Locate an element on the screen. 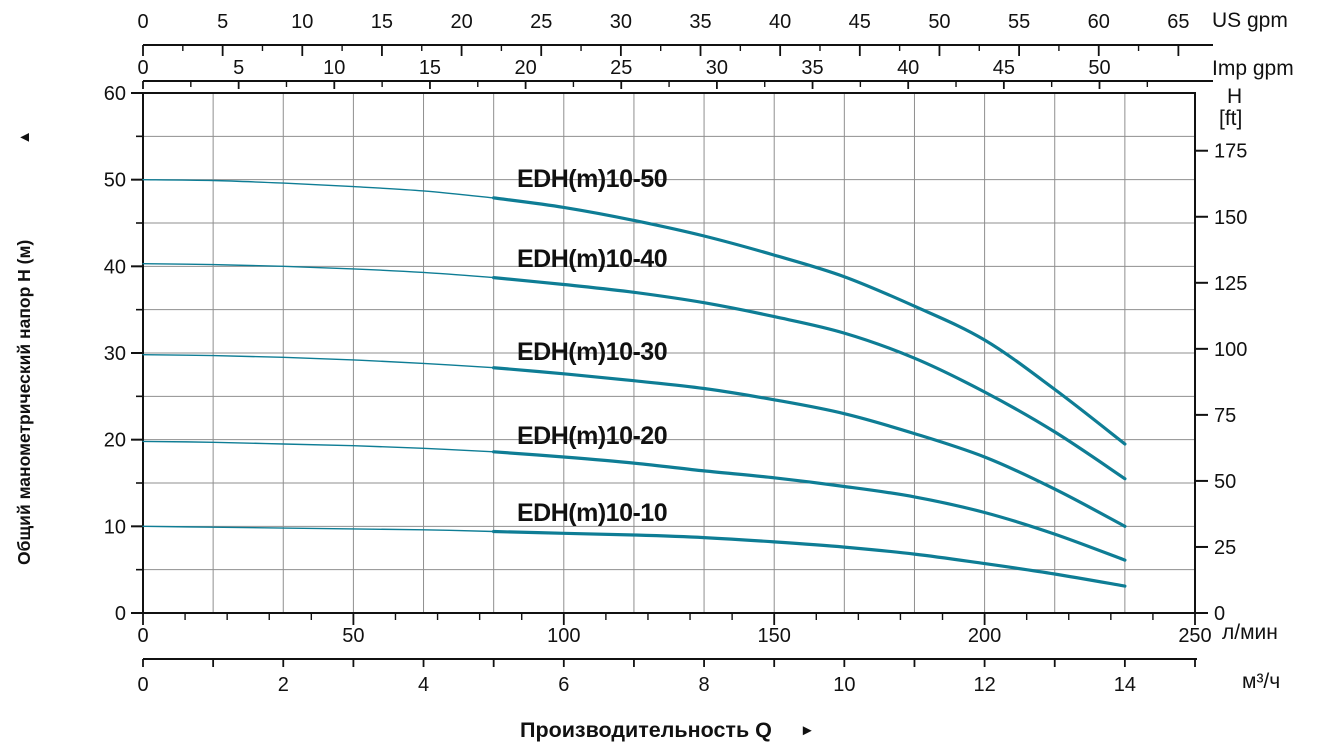 The height and width of the screenshot is (755, 1330). y-axis-title: Общий манометрический напор H (м) ▲ is located at coordinates (24, 347).